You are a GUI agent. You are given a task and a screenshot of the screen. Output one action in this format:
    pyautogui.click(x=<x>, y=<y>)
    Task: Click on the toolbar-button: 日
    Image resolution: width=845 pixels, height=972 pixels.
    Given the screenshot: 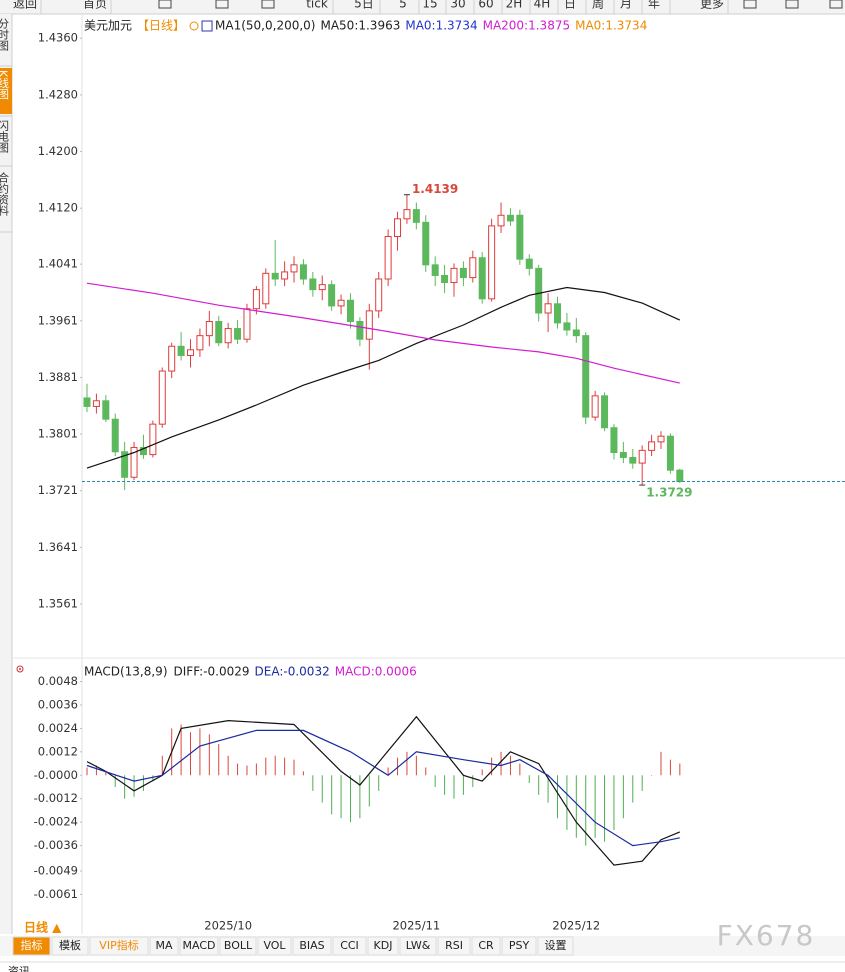 What is the action you would take?
    pyautogui.click(x=570, y=5)
    